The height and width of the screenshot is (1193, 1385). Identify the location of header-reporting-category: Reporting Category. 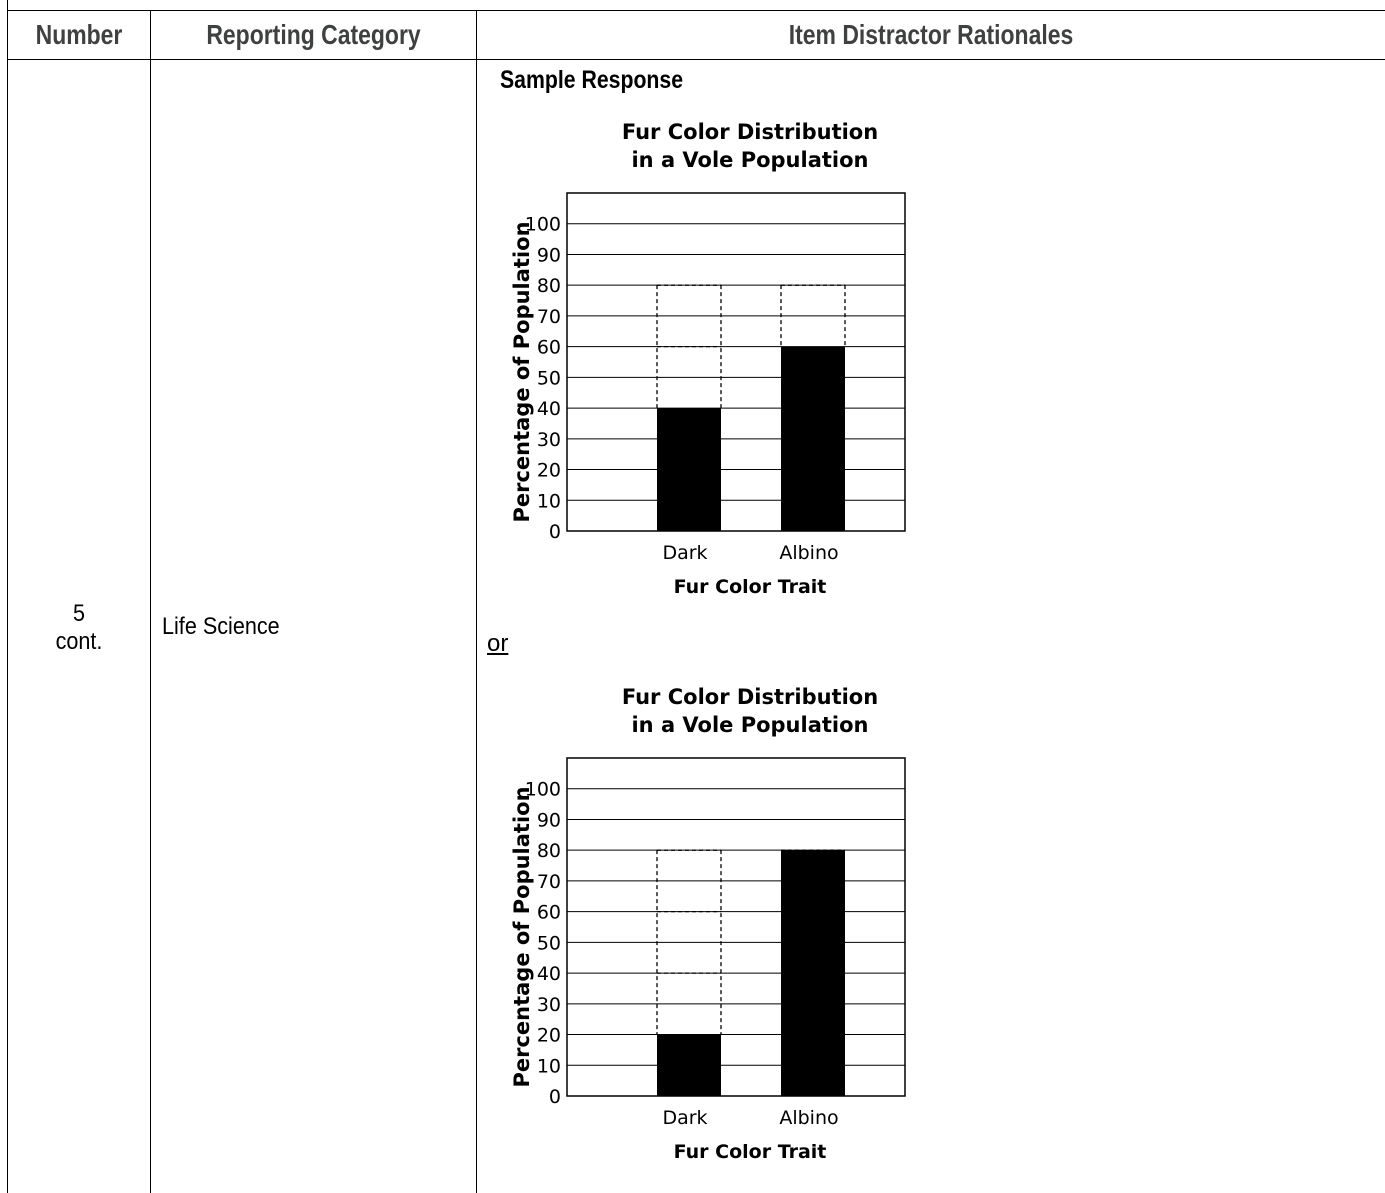
(313, 34).